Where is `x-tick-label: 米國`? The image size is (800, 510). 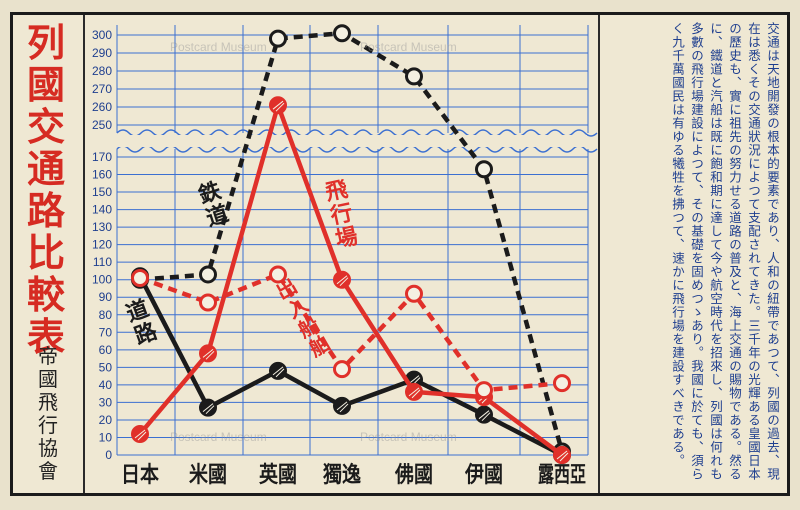
x-tick-label: 米國 is located at coordinates (208, 475).